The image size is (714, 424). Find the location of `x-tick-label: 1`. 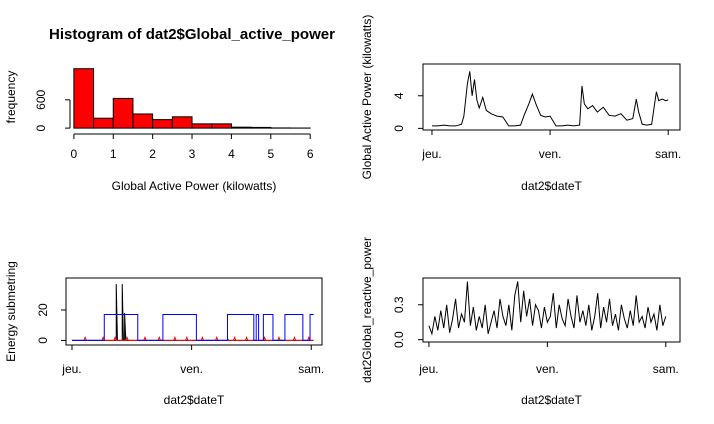

x-tick-label: 1 is located at coordinates (113, 154).